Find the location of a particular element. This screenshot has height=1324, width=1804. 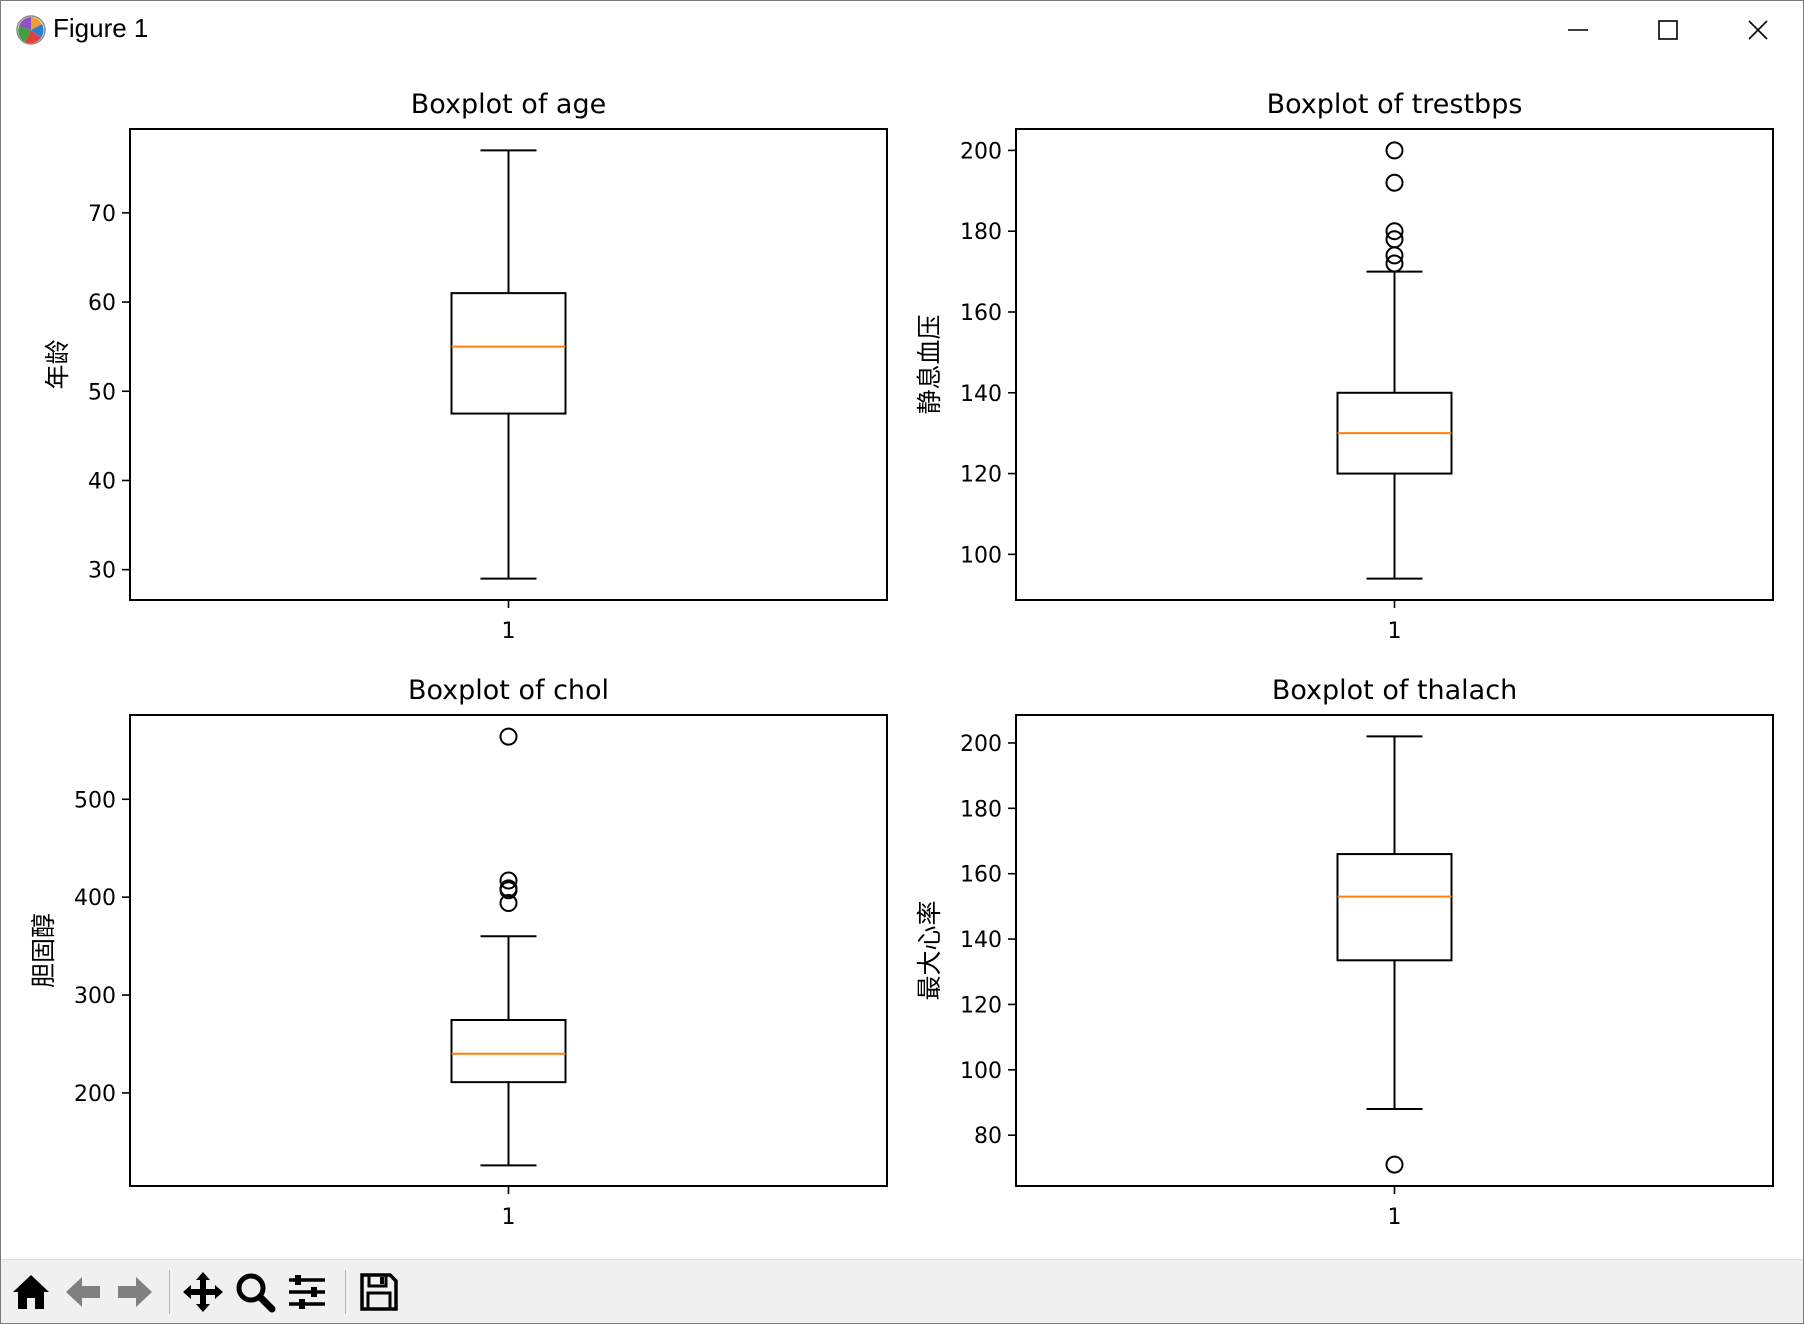

arrow-left-icon is located at coordinates (83, 1292).